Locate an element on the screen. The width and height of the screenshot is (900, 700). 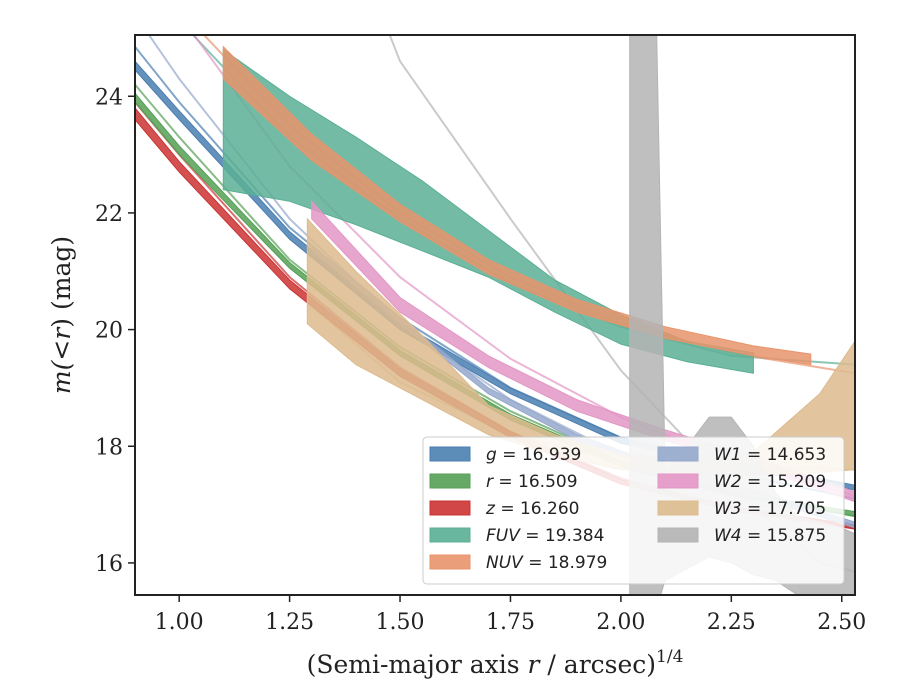
x-tick-label: 1.25 is located at coordinates (289, 622).